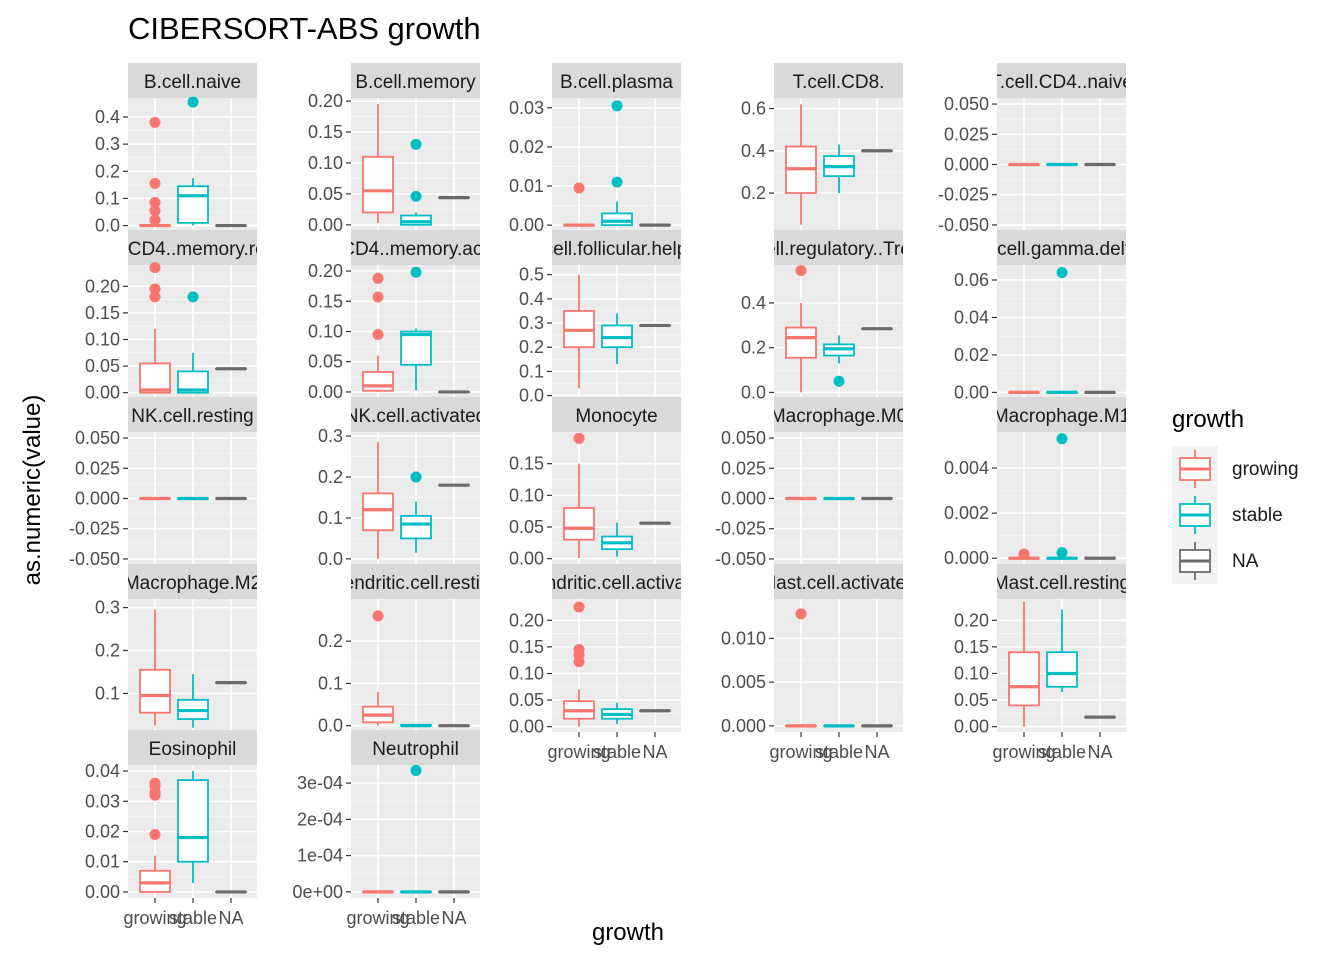  What do you see at coordinates (1235, 495) in the screenshot?
I see `legend: growth growing stable NA` at bounding box center [1235, 495].